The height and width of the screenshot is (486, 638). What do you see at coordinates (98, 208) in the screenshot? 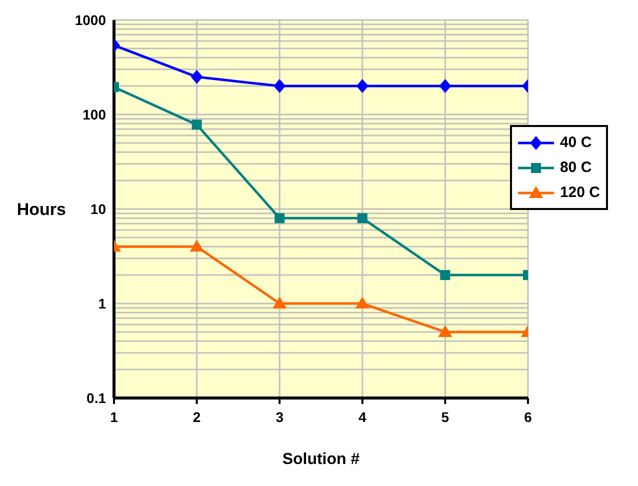
I see `y-tick-label: 10` at bounding box center [98, 208].